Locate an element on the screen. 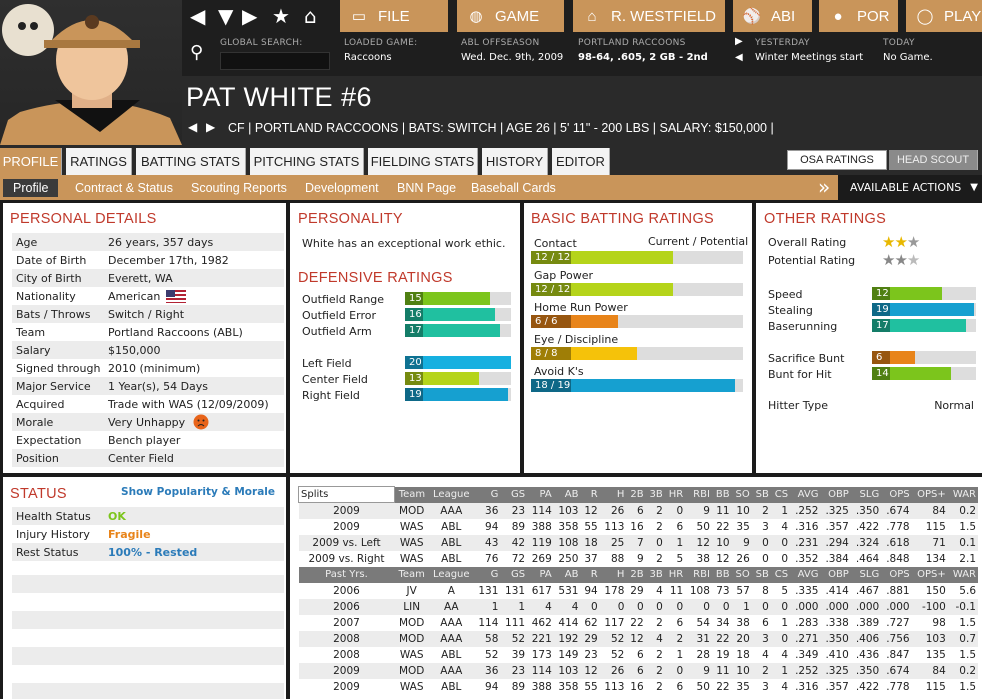  stats-cell: WAS is located at coordinates (411, 542).